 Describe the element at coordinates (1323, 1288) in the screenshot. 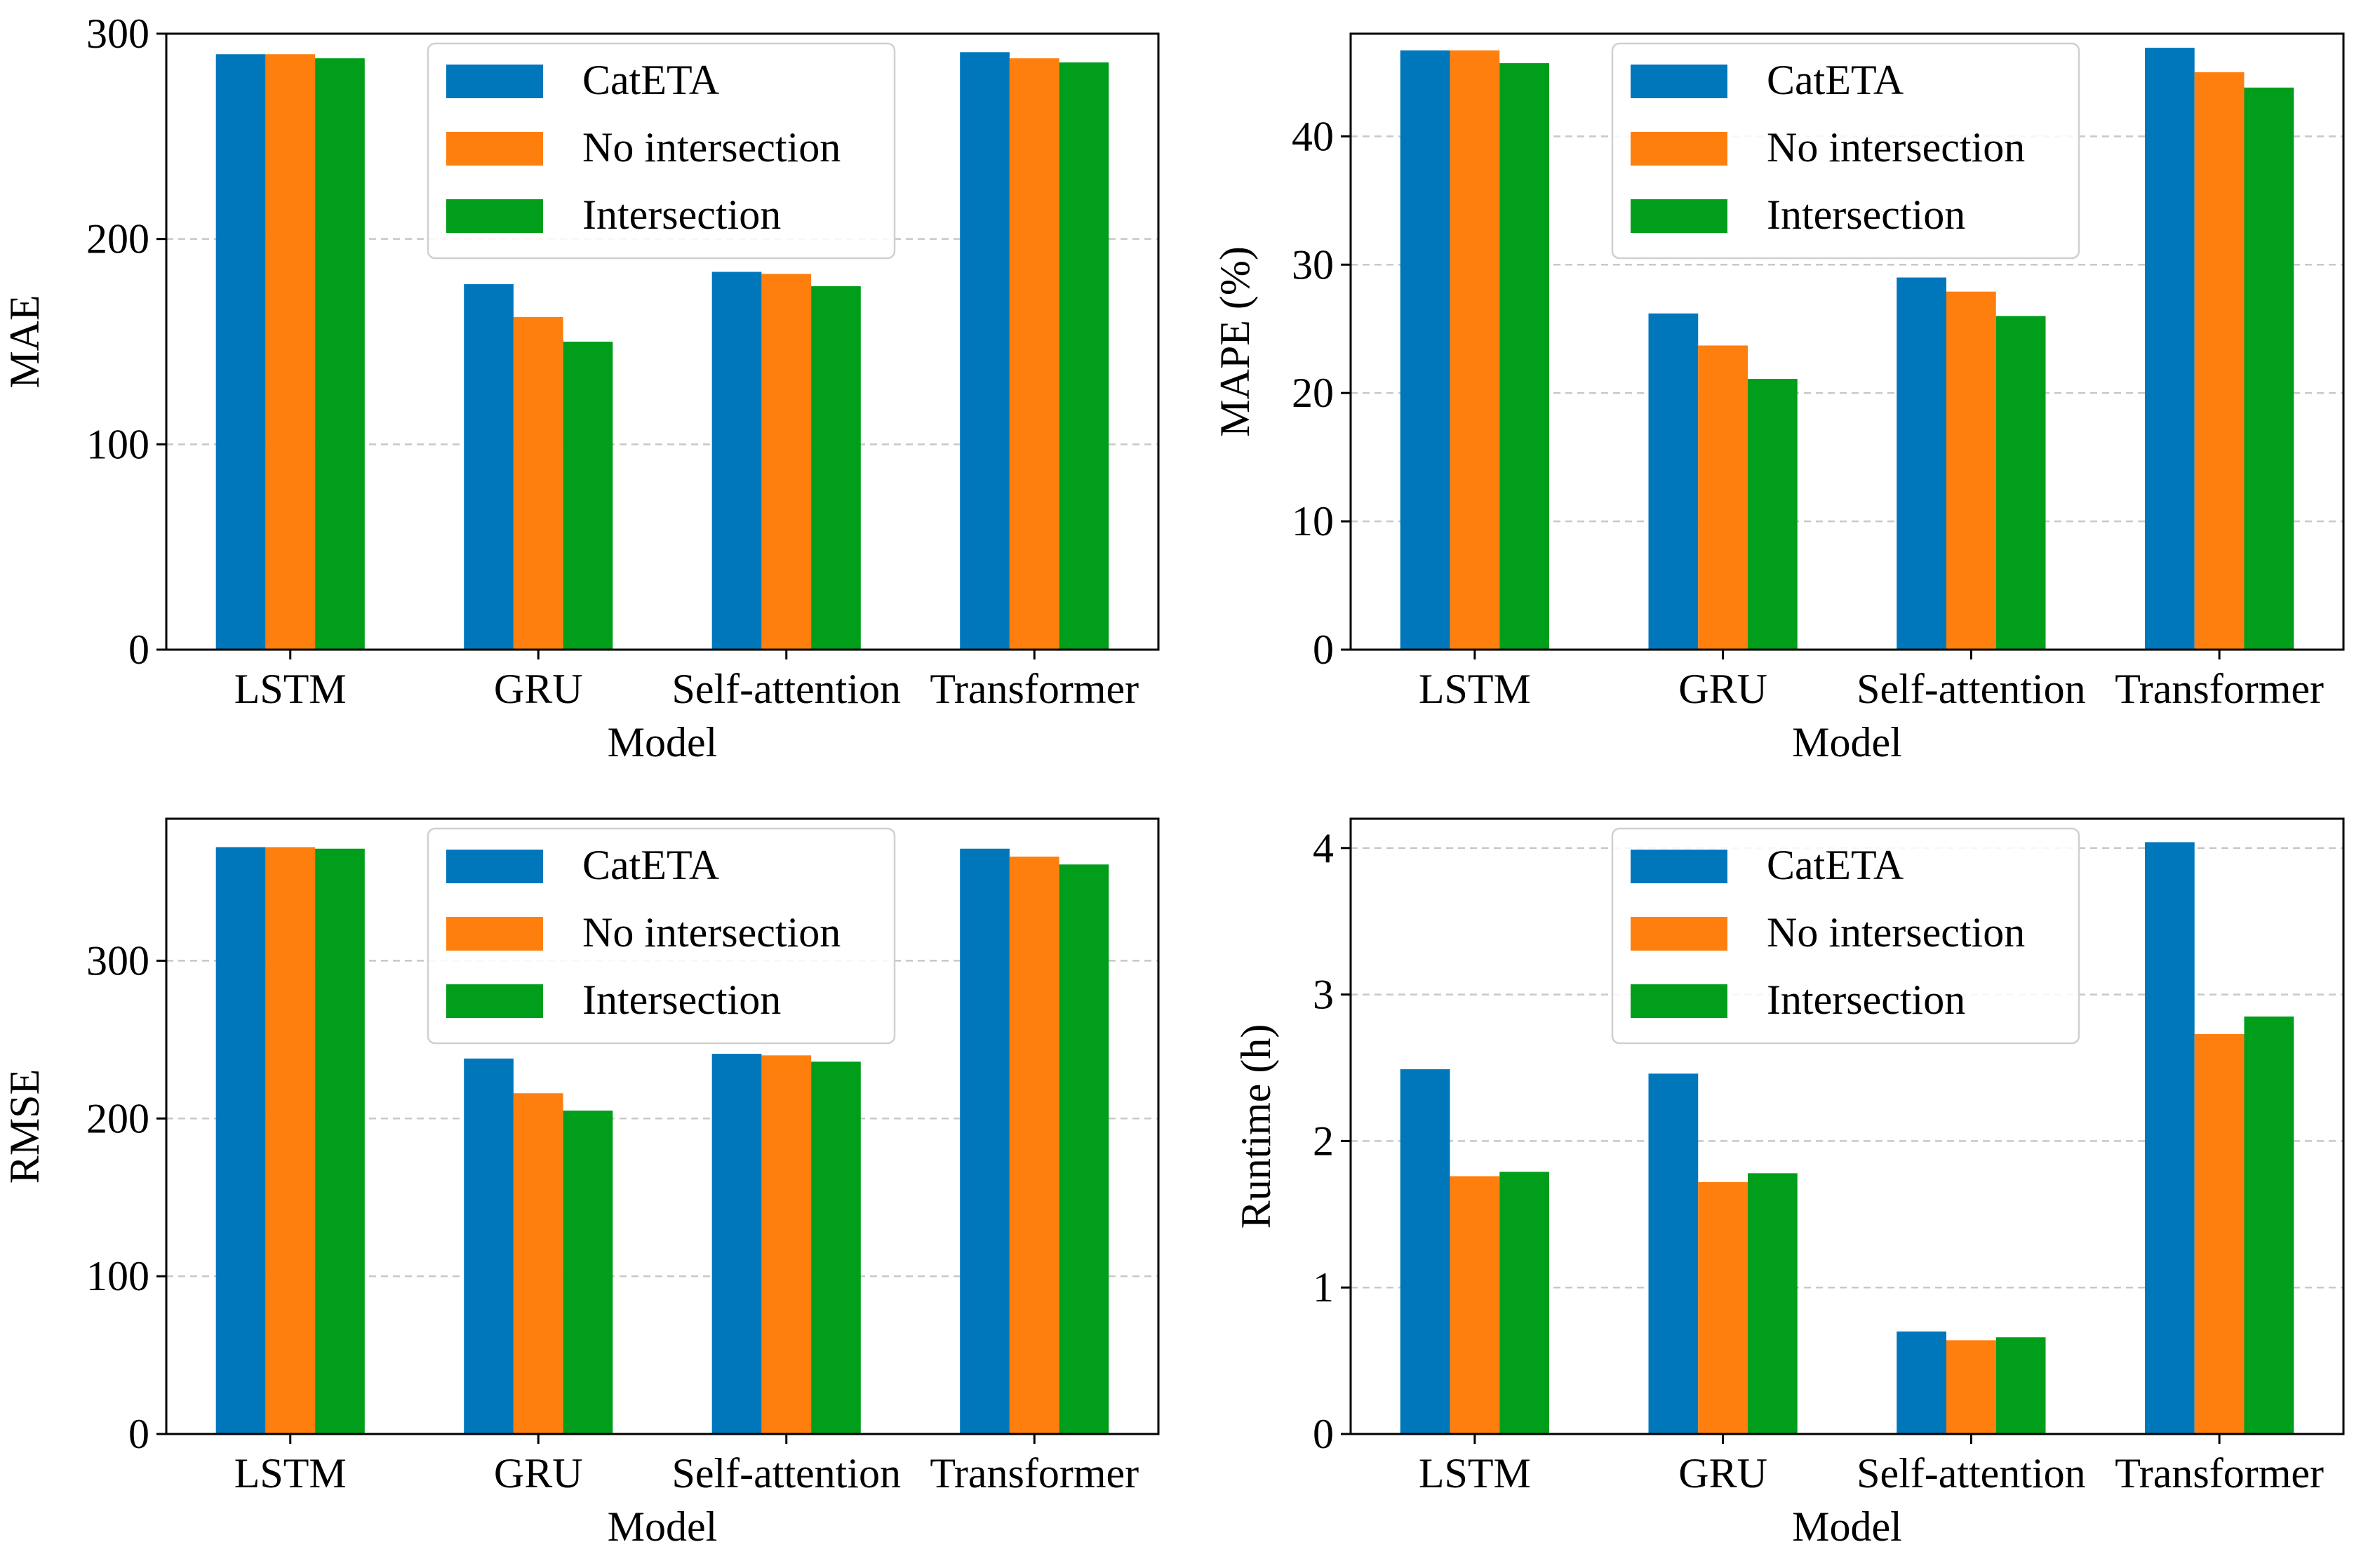

I see `y-tick-label: 1` at that location.